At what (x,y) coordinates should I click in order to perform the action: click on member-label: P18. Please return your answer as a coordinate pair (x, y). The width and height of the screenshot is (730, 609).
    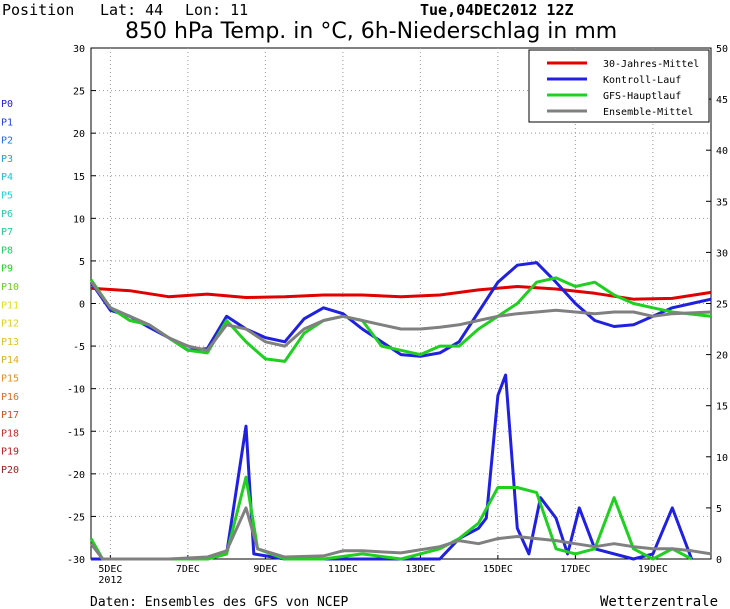
    Looking at the image, I should click on (10, 433).